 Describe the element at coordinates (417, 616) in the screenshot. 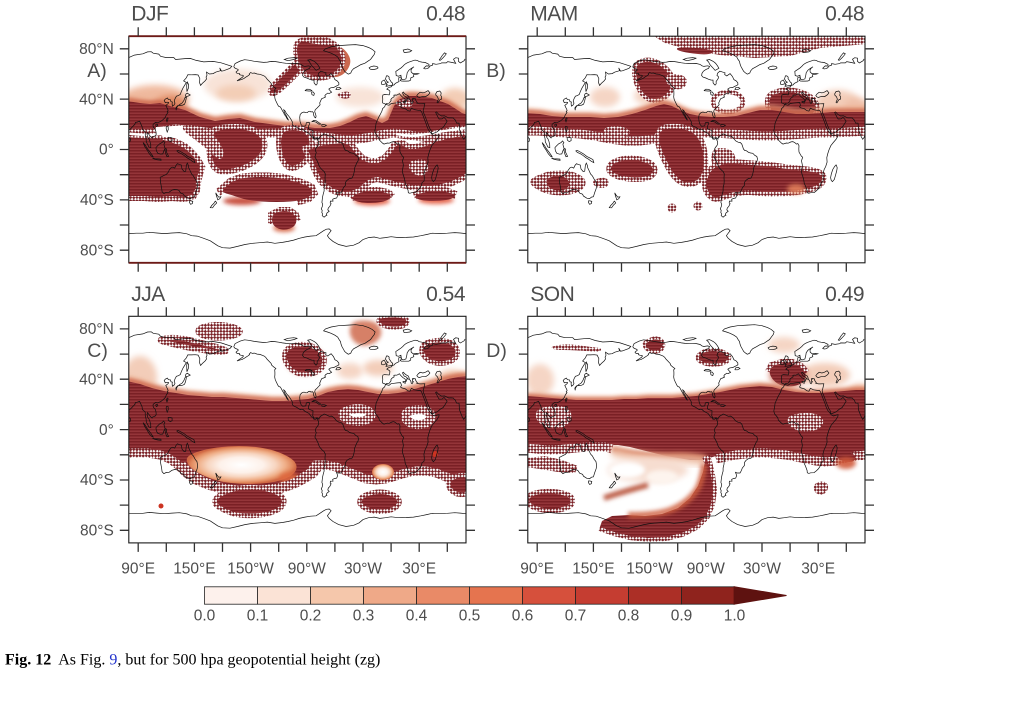

I see `svg-text: 0.4` at that location.